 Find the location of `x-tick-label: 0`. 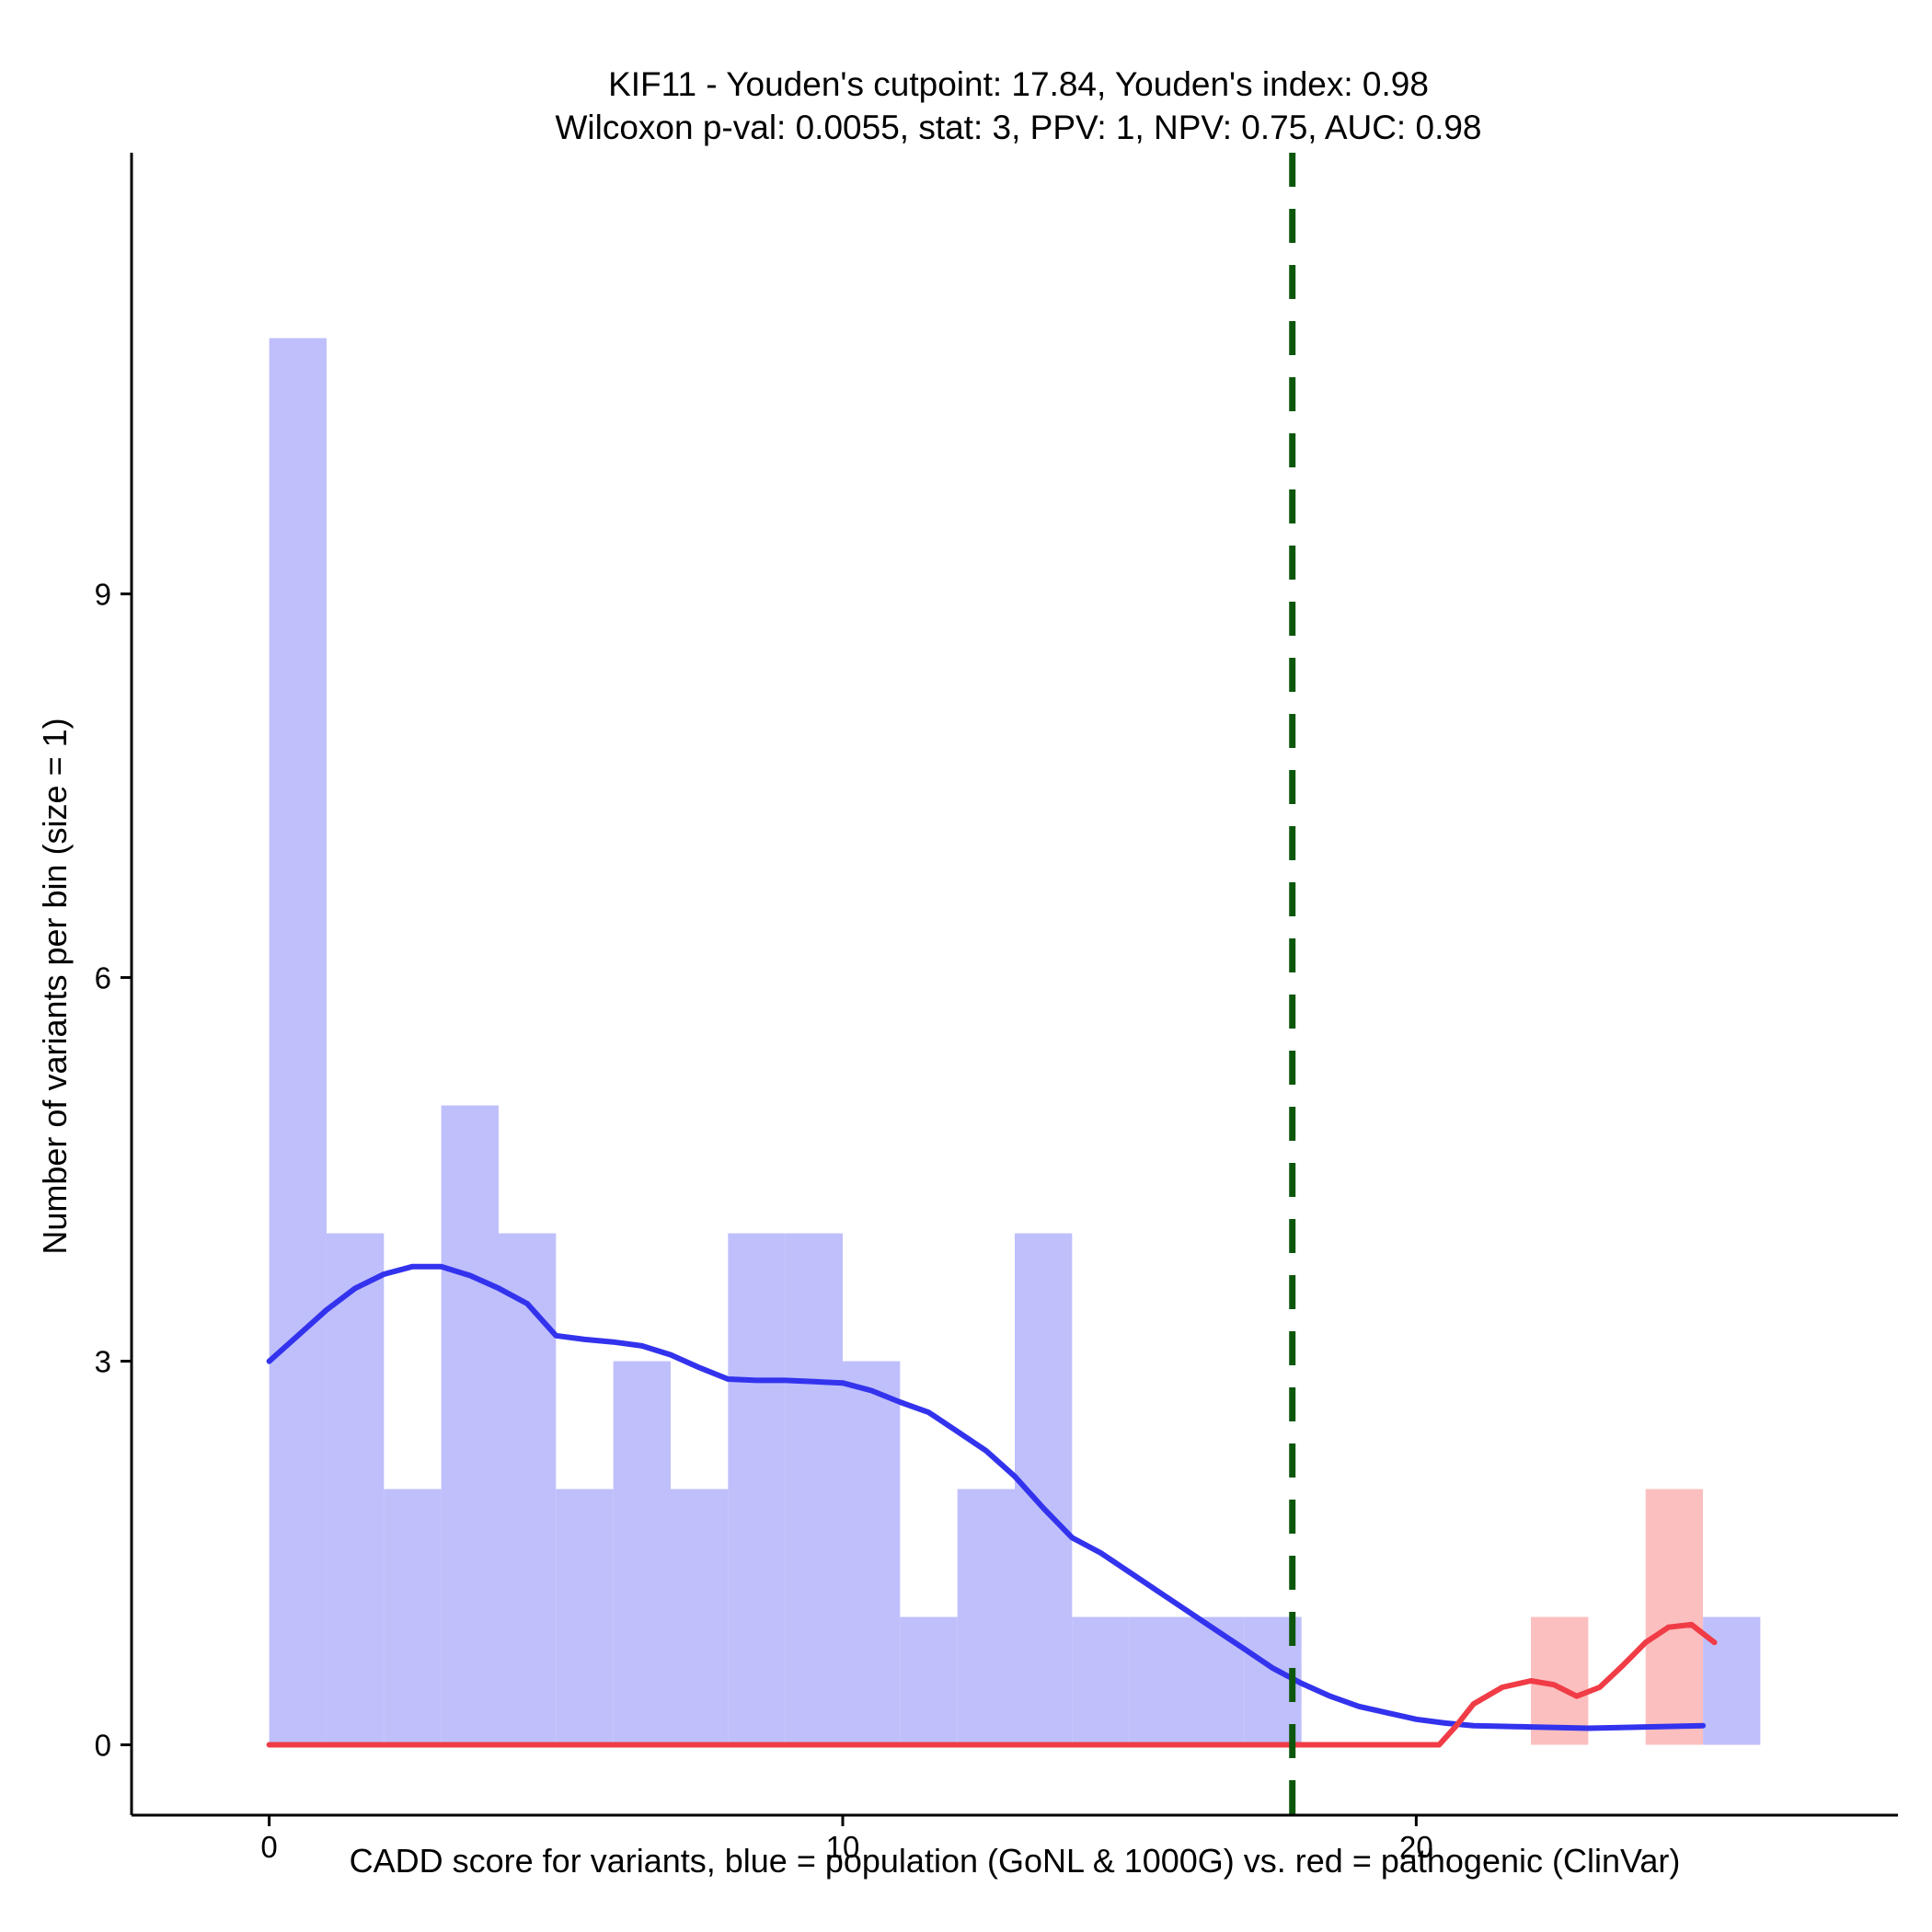

x-tick-label: 0 is located at coordinates (268, 1847).